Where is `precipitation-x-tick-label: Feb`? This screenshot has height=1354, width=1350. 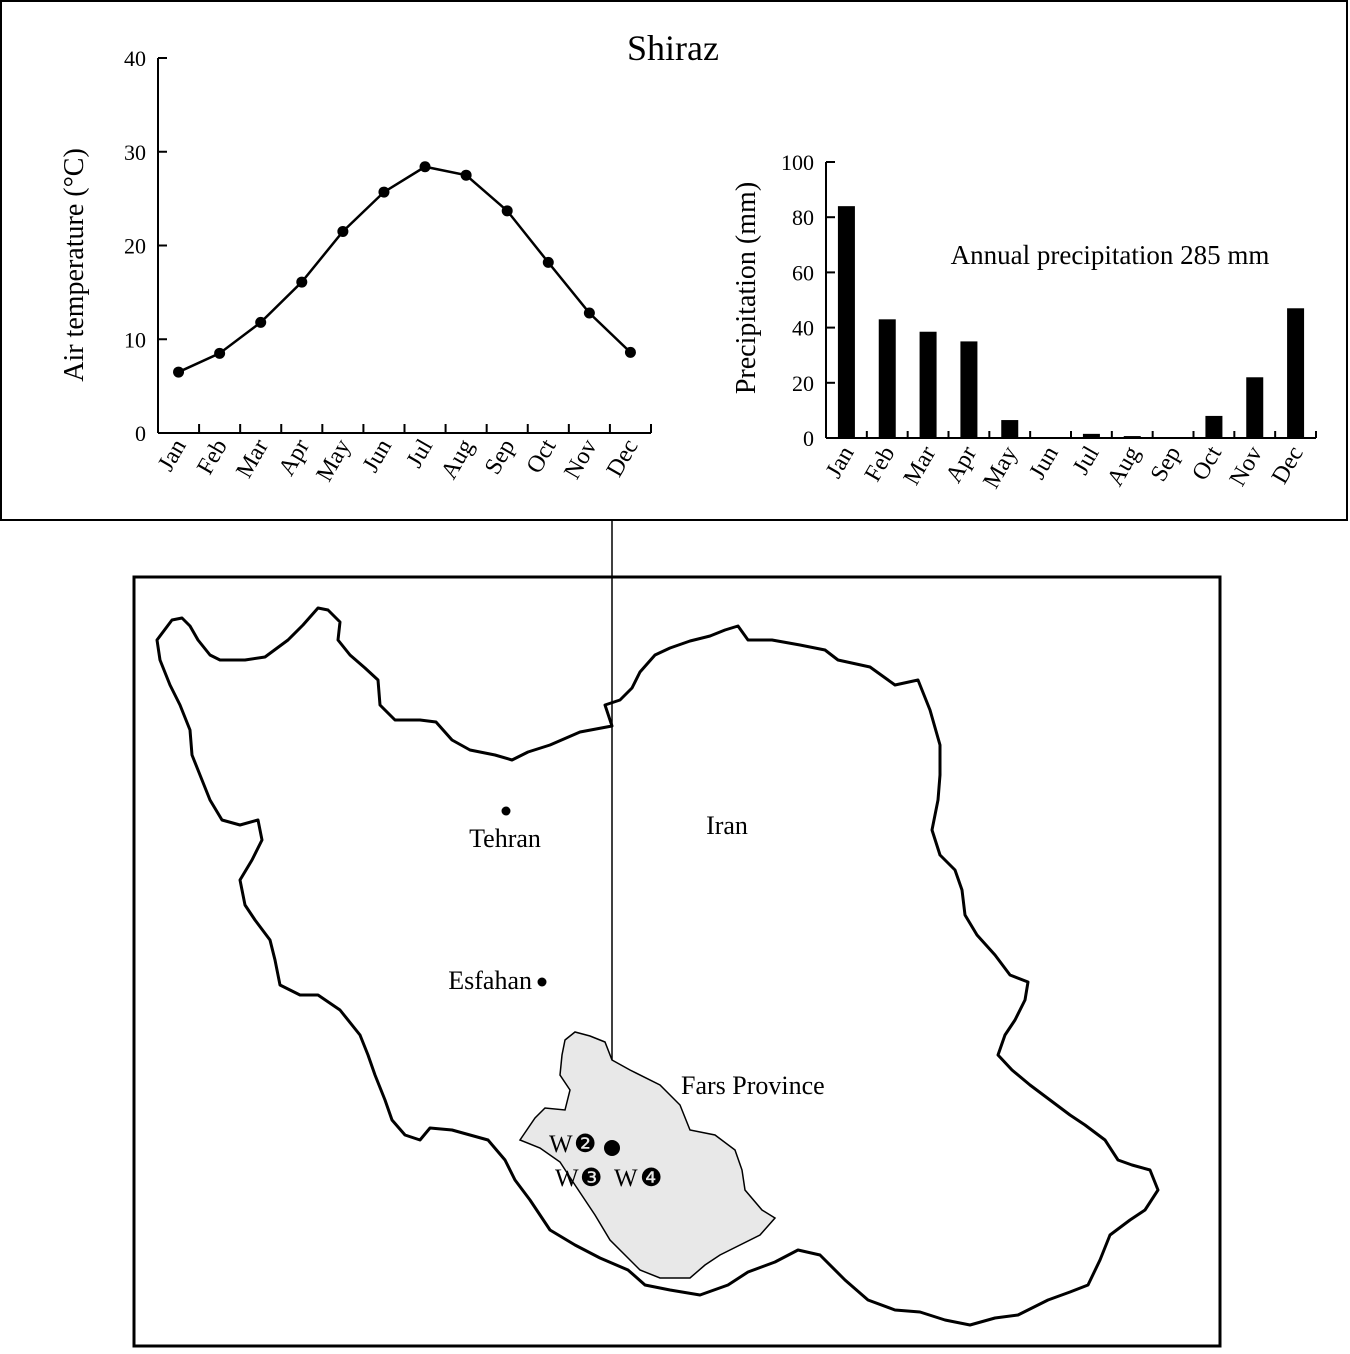
precipitation-x-tick-label: Feb is located at coordinates (880, 464).